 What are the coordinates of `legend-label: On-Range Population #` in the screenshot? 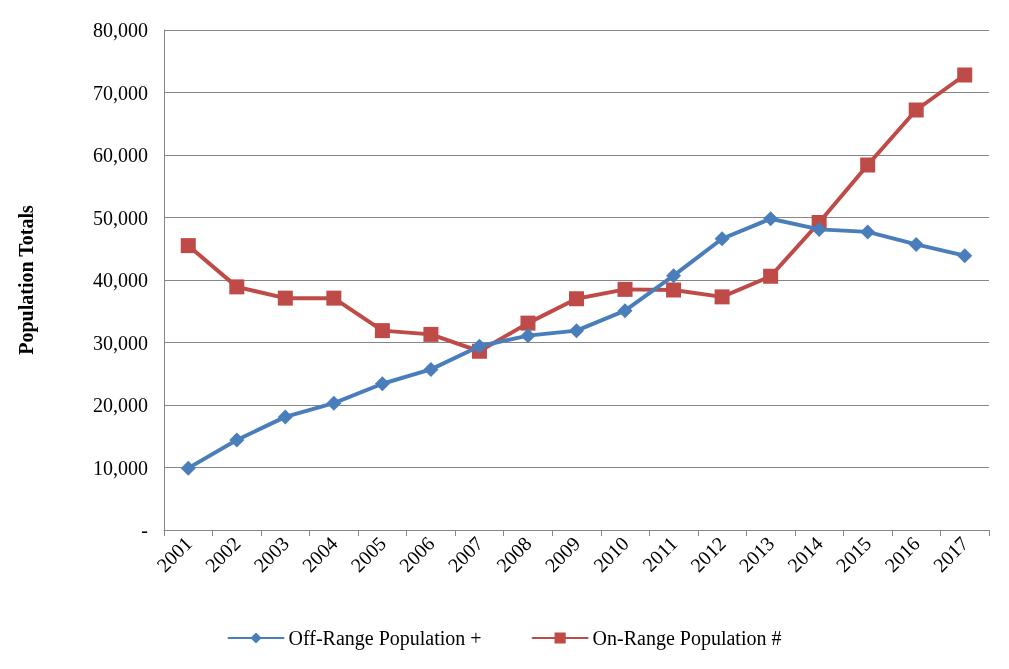 It's located at (687, 638).